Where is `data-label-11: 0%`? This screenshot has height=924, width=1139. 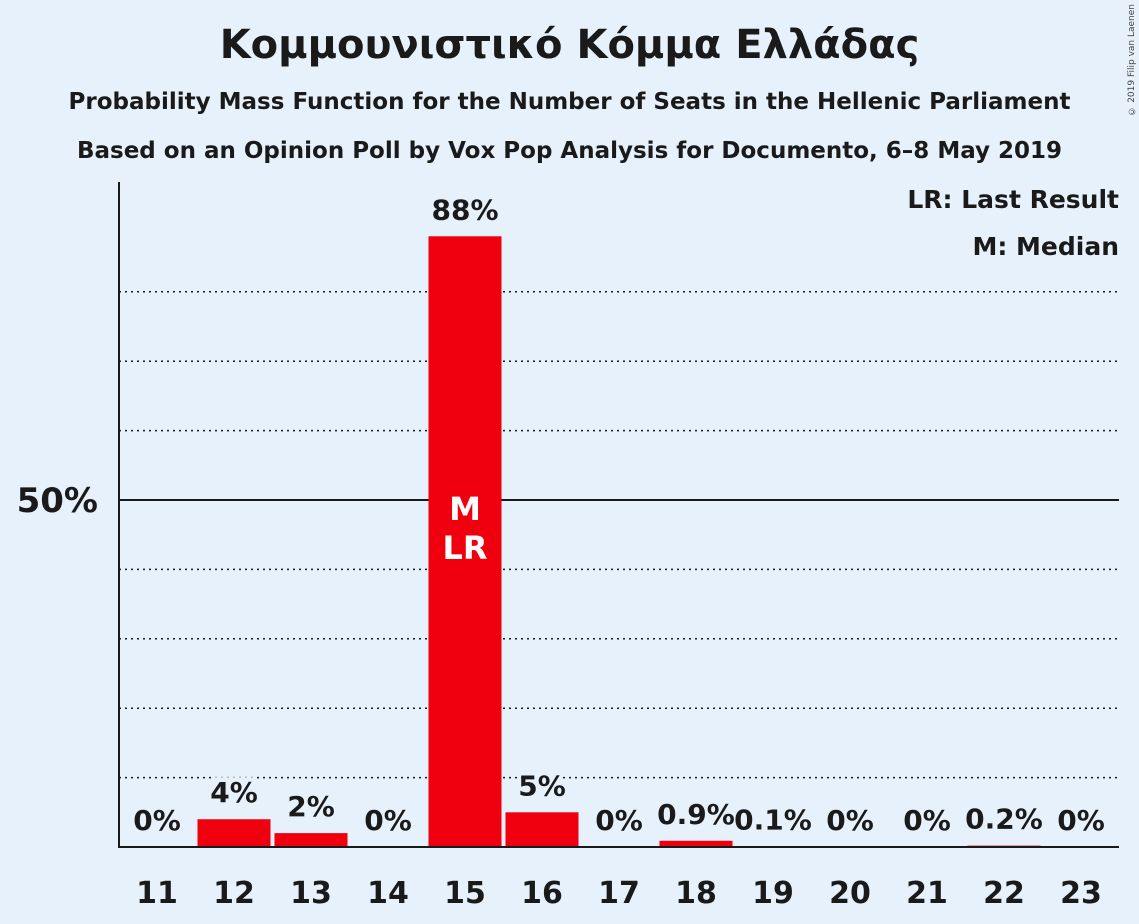 data-label-11: 0% is located at coordinates (157, 820).